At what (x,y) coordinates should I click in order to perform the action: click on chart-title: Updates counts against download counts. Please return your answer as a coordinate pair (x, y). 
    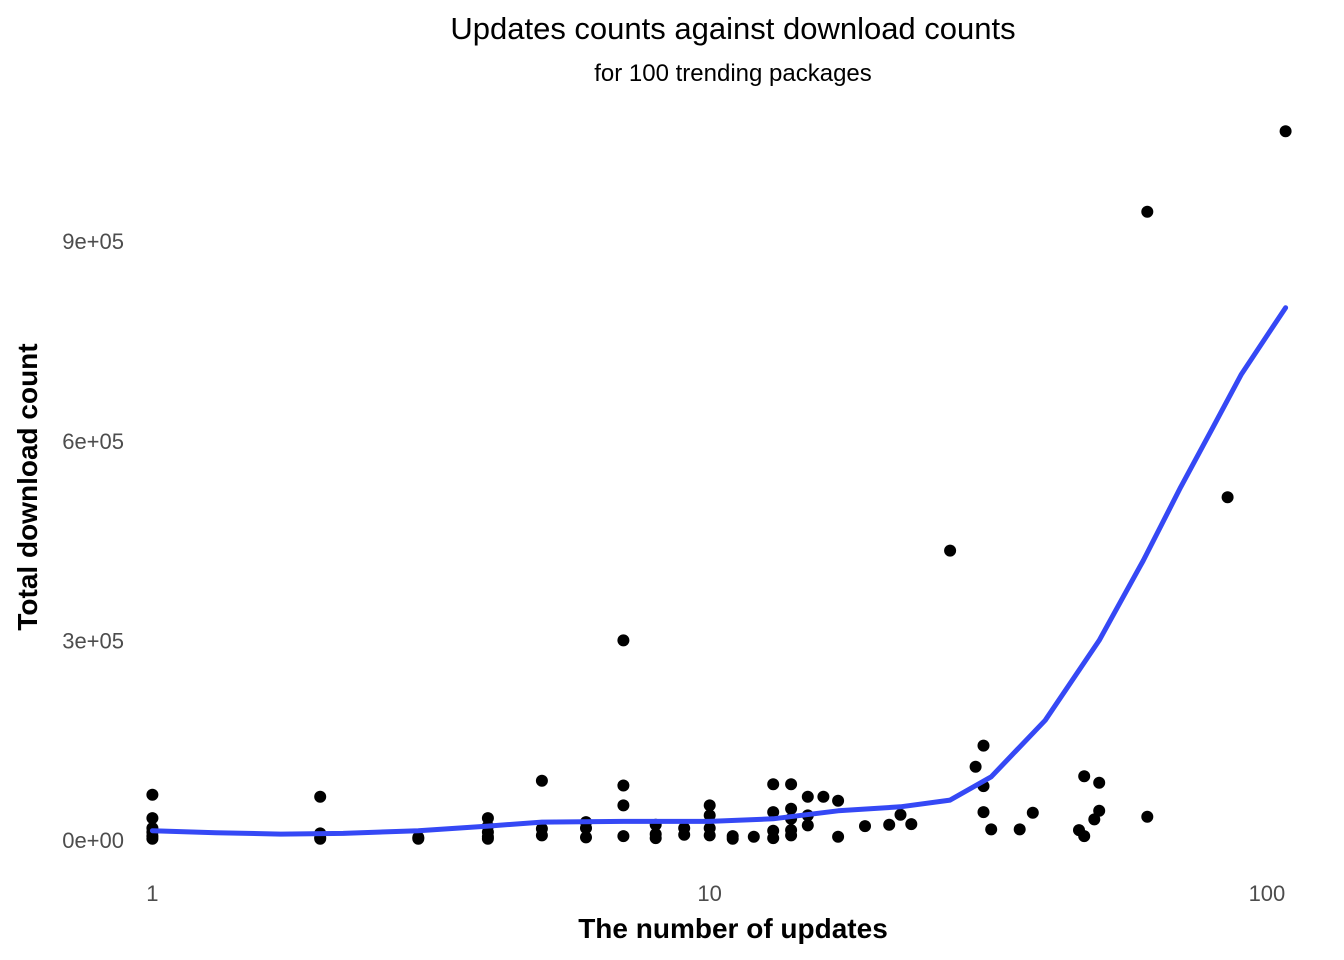
    Looking at the image, I should click on (732, 28).